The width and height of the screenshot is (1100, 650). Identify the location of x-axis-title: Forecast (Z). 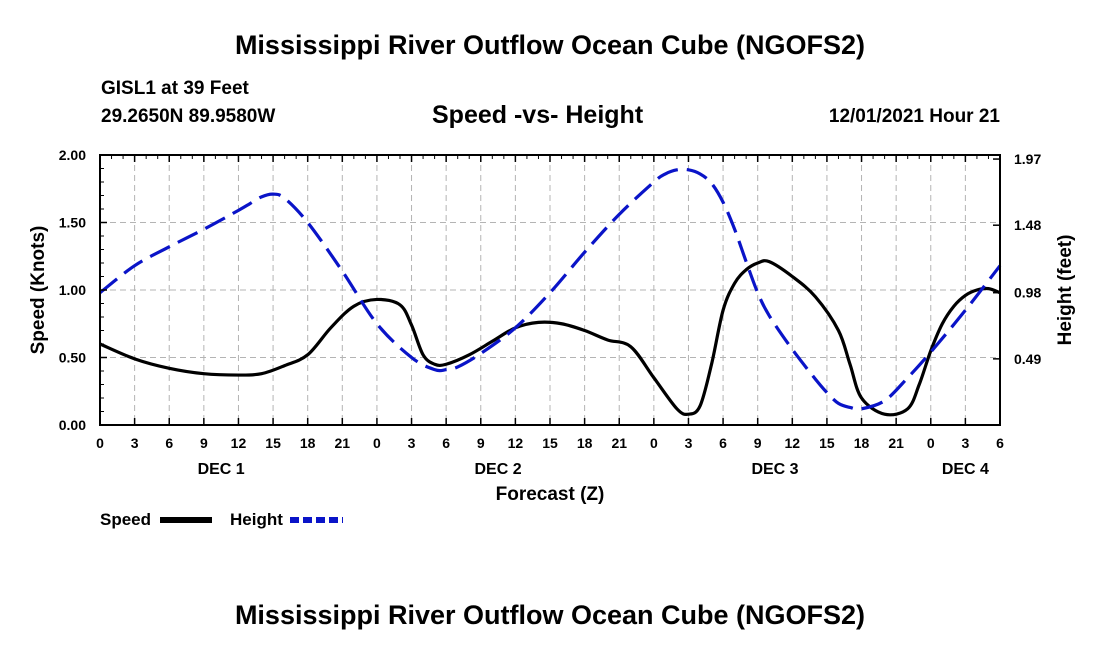
(550, 494).